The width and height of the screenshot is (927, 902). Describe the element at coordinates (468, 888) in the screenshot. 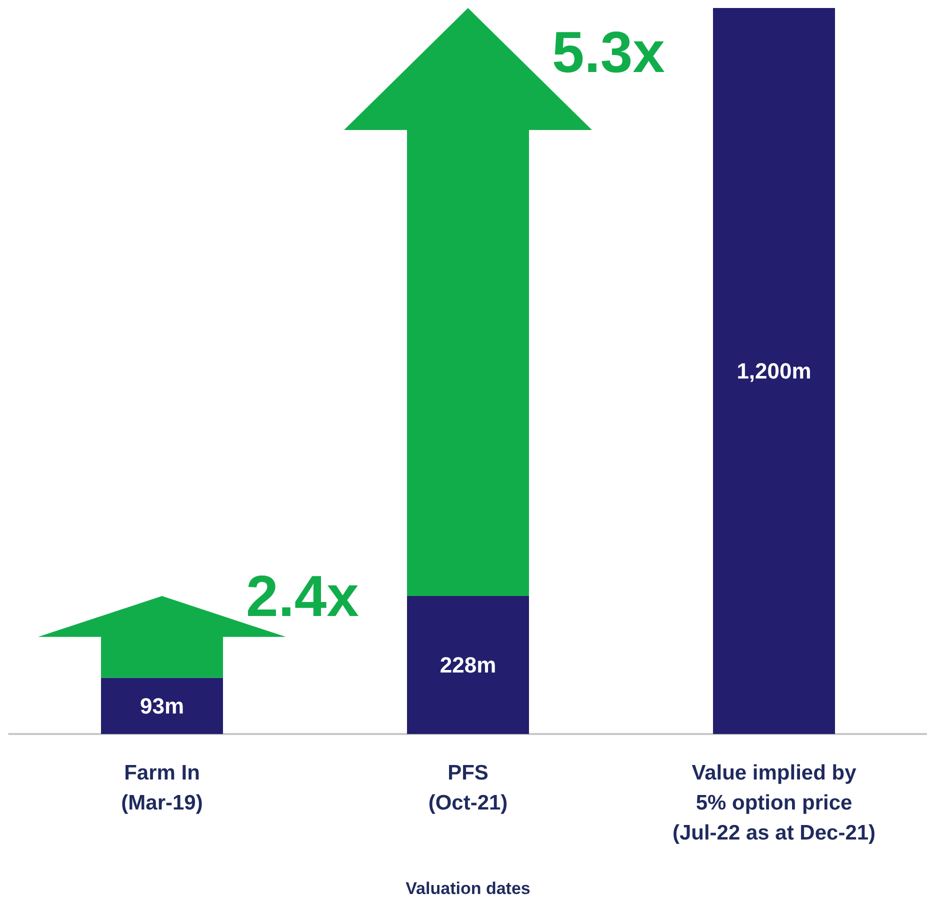

I see `x-axis-title: Valuation dates` at that location.